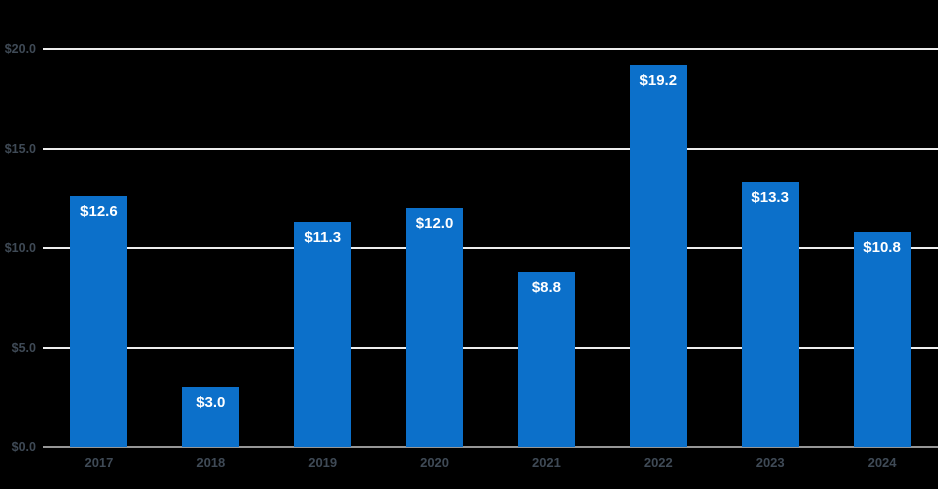 This screenshot has width=938, height=489. Describe the element at coordinates (323, 462) in the screenshot. I see `x-axis-tick-label: 2019` at that location.